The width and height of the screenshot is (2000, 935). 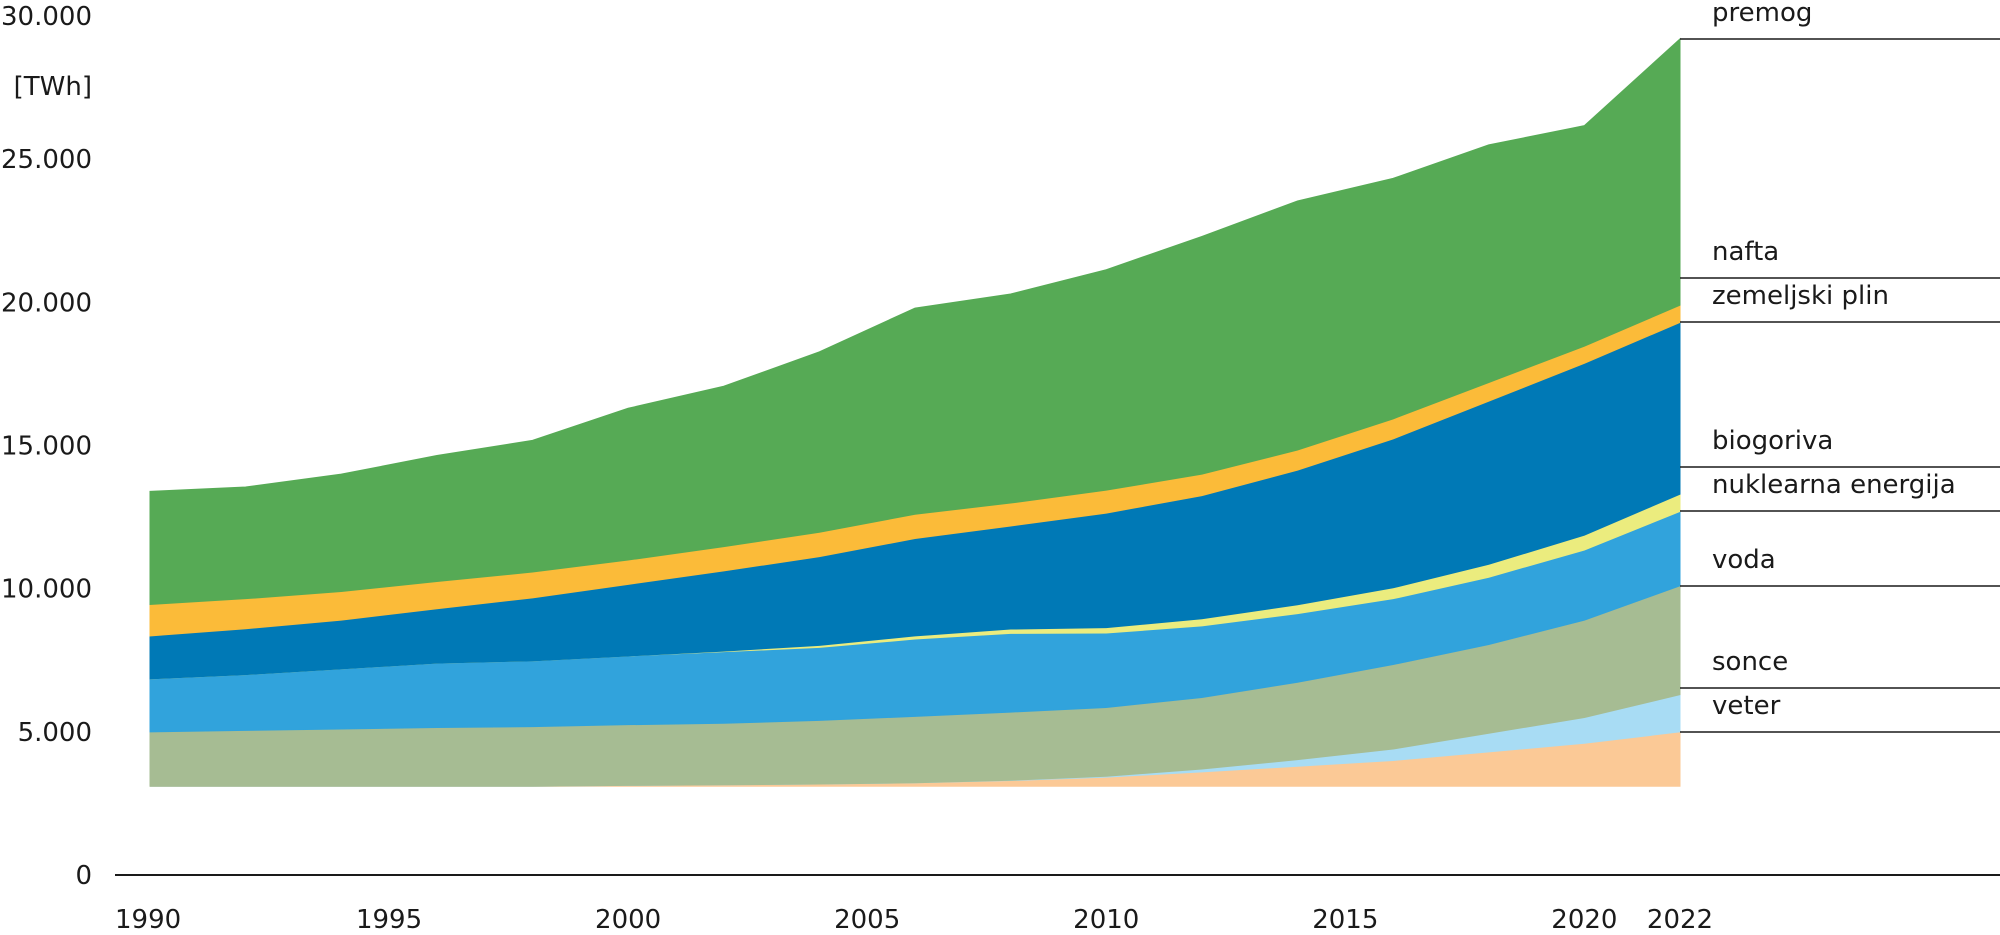 I want to click on legend-label-voda: voda, so click(x=1744, y=560).